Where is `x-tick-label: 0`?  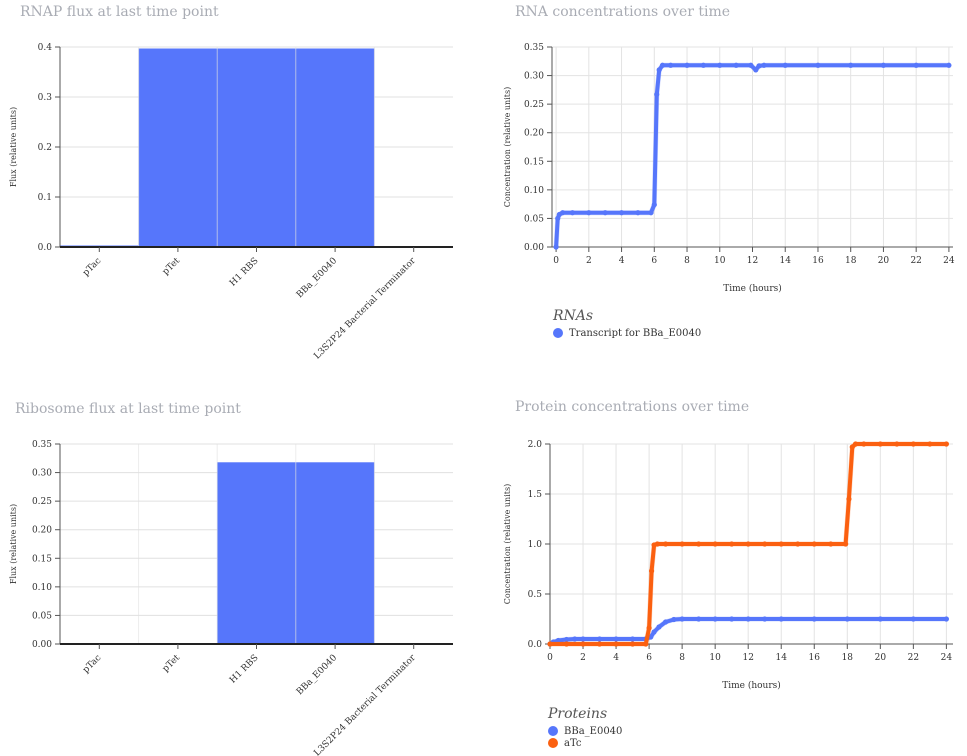
x-tick-label: 0 is located at coordinates (550, 658).